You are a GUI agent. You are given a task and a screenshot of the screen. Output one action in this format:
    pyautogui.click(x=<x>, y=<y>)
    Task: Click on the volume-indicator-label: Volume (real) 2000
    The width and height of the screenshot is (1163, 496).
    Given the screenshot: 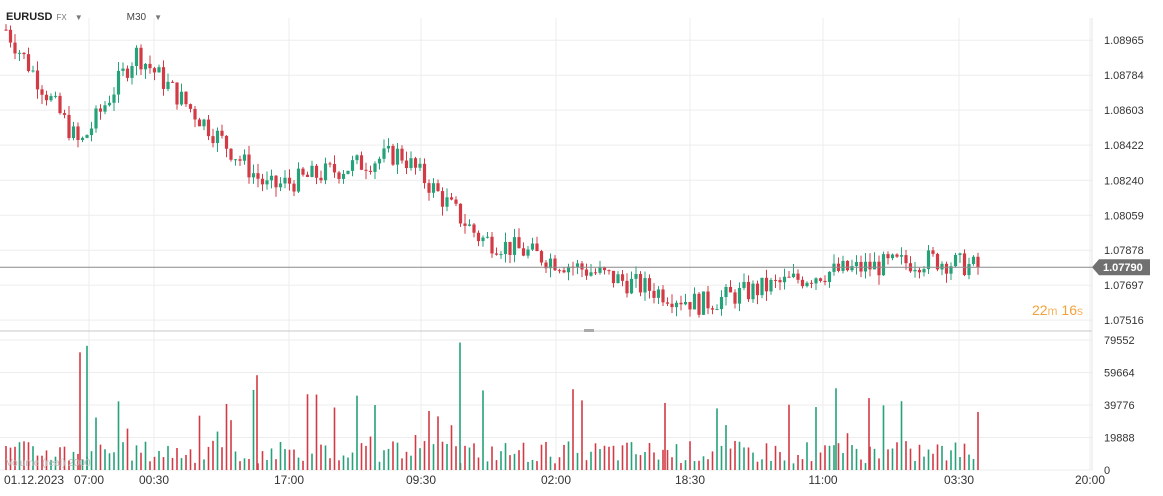 What is the action you would take?
    pyautogui.click(x=48, y=463)
    